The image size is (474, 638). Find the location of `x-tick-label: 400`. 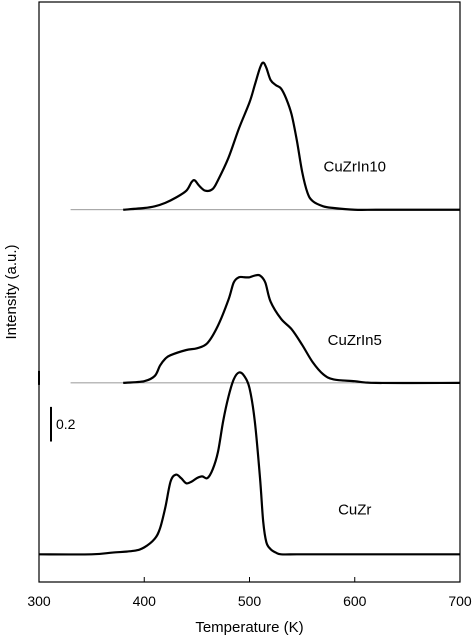

x-tick-label: 400 is located at coordinates (145, 601).